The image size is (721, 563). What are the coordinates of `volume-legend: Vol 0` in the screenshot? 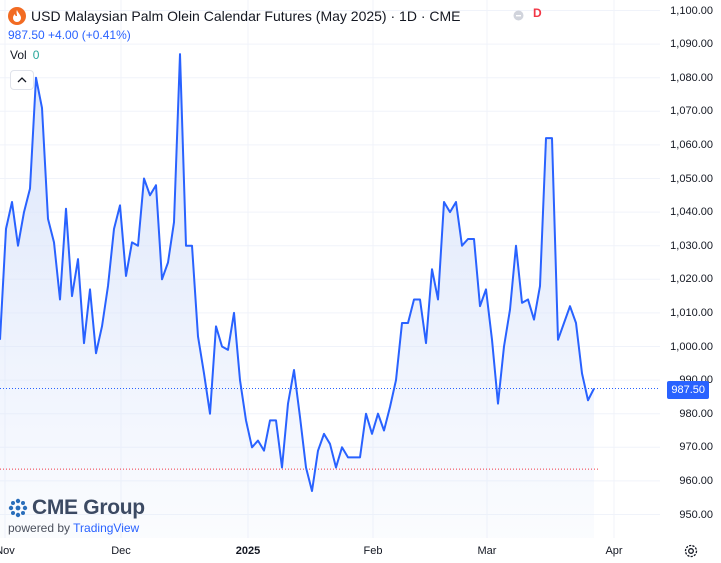 It's located at (24, 55).